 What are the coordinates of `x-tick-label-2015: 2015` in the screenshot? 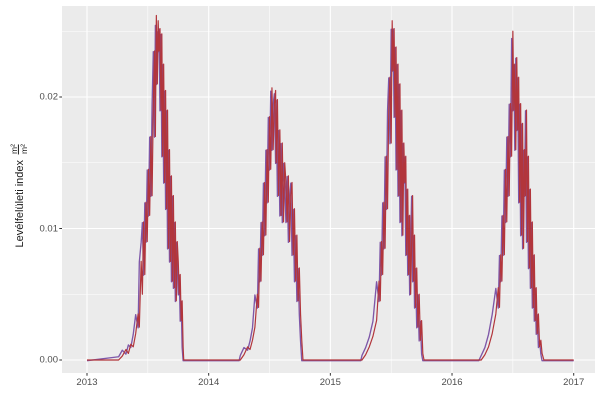 It's located at (330, 382).